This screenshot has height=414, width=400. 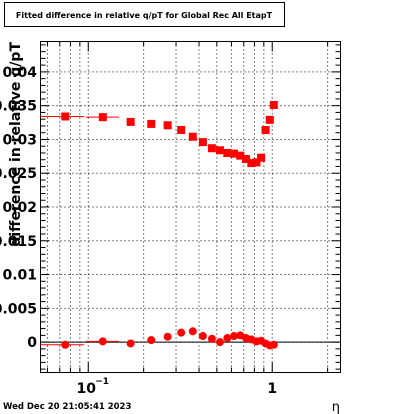 I want to click on y-tick-label: 0.015, so click(x=18, y=242).